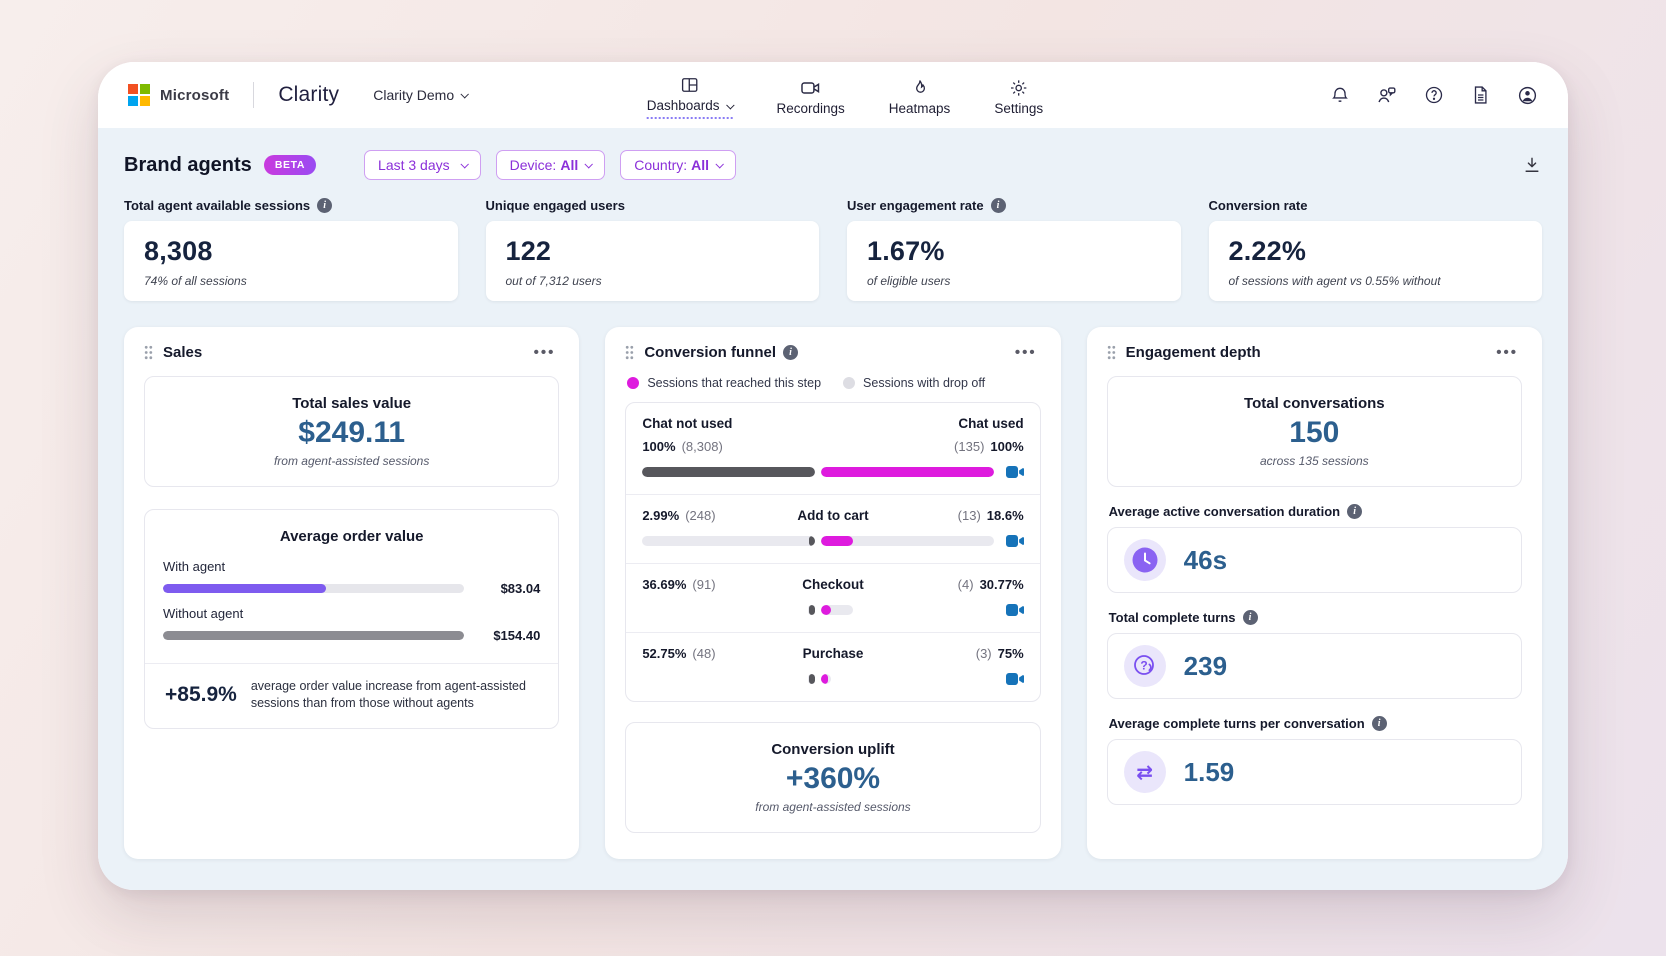 The image size is (1666, 956). I want to click on funnel-header-left: Chat not used, so click(687, 423).